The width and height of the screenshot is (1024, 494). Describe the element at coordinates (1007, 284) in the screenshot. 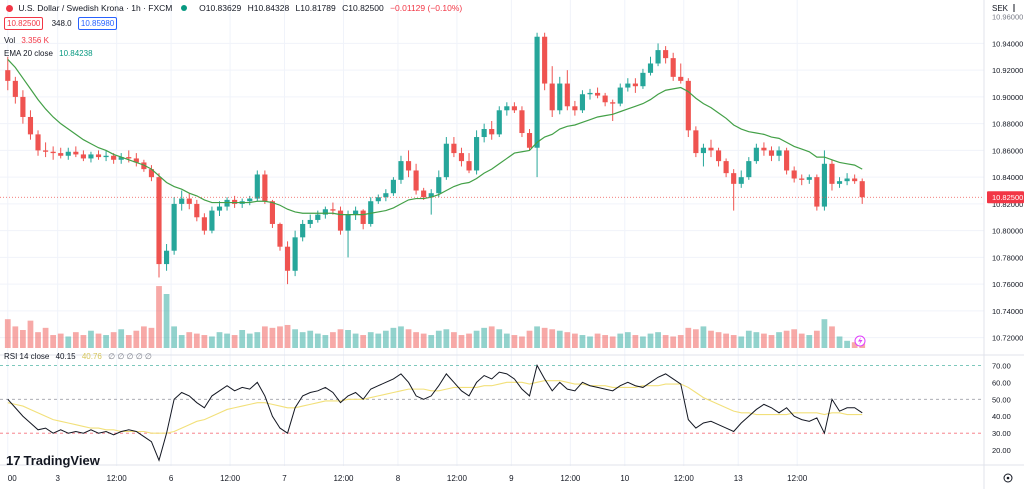

I see `price-tick-label: 10.76000` at that location.